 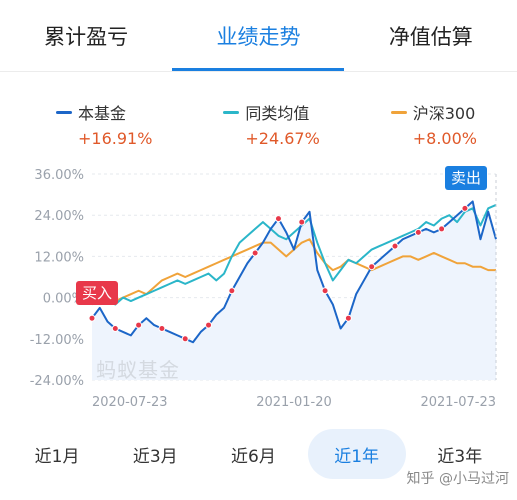 What do you see at coordinates (430, 36) in the screenshot?
I see `tab-nav-estimate: 净值估算` at bounding box center [430, 36].